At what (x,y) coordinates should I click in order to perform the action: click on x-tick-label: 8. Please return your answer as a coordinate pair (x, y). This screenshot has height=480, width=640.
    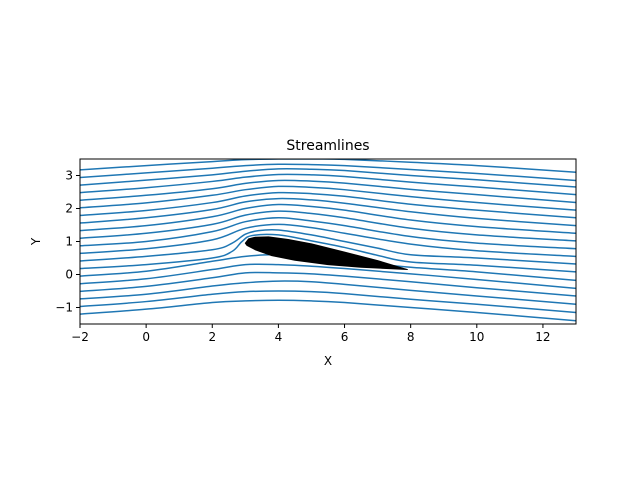
    Looking at the image, I should click on (411, 337).